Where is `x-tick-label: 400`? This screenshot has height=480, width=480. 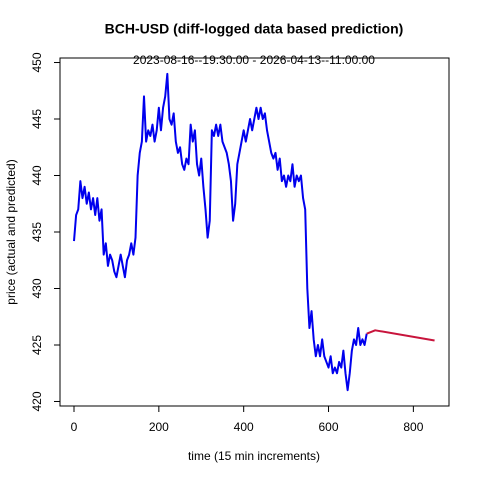
x-tick-label: 400 is located at coordinates (244, 427).